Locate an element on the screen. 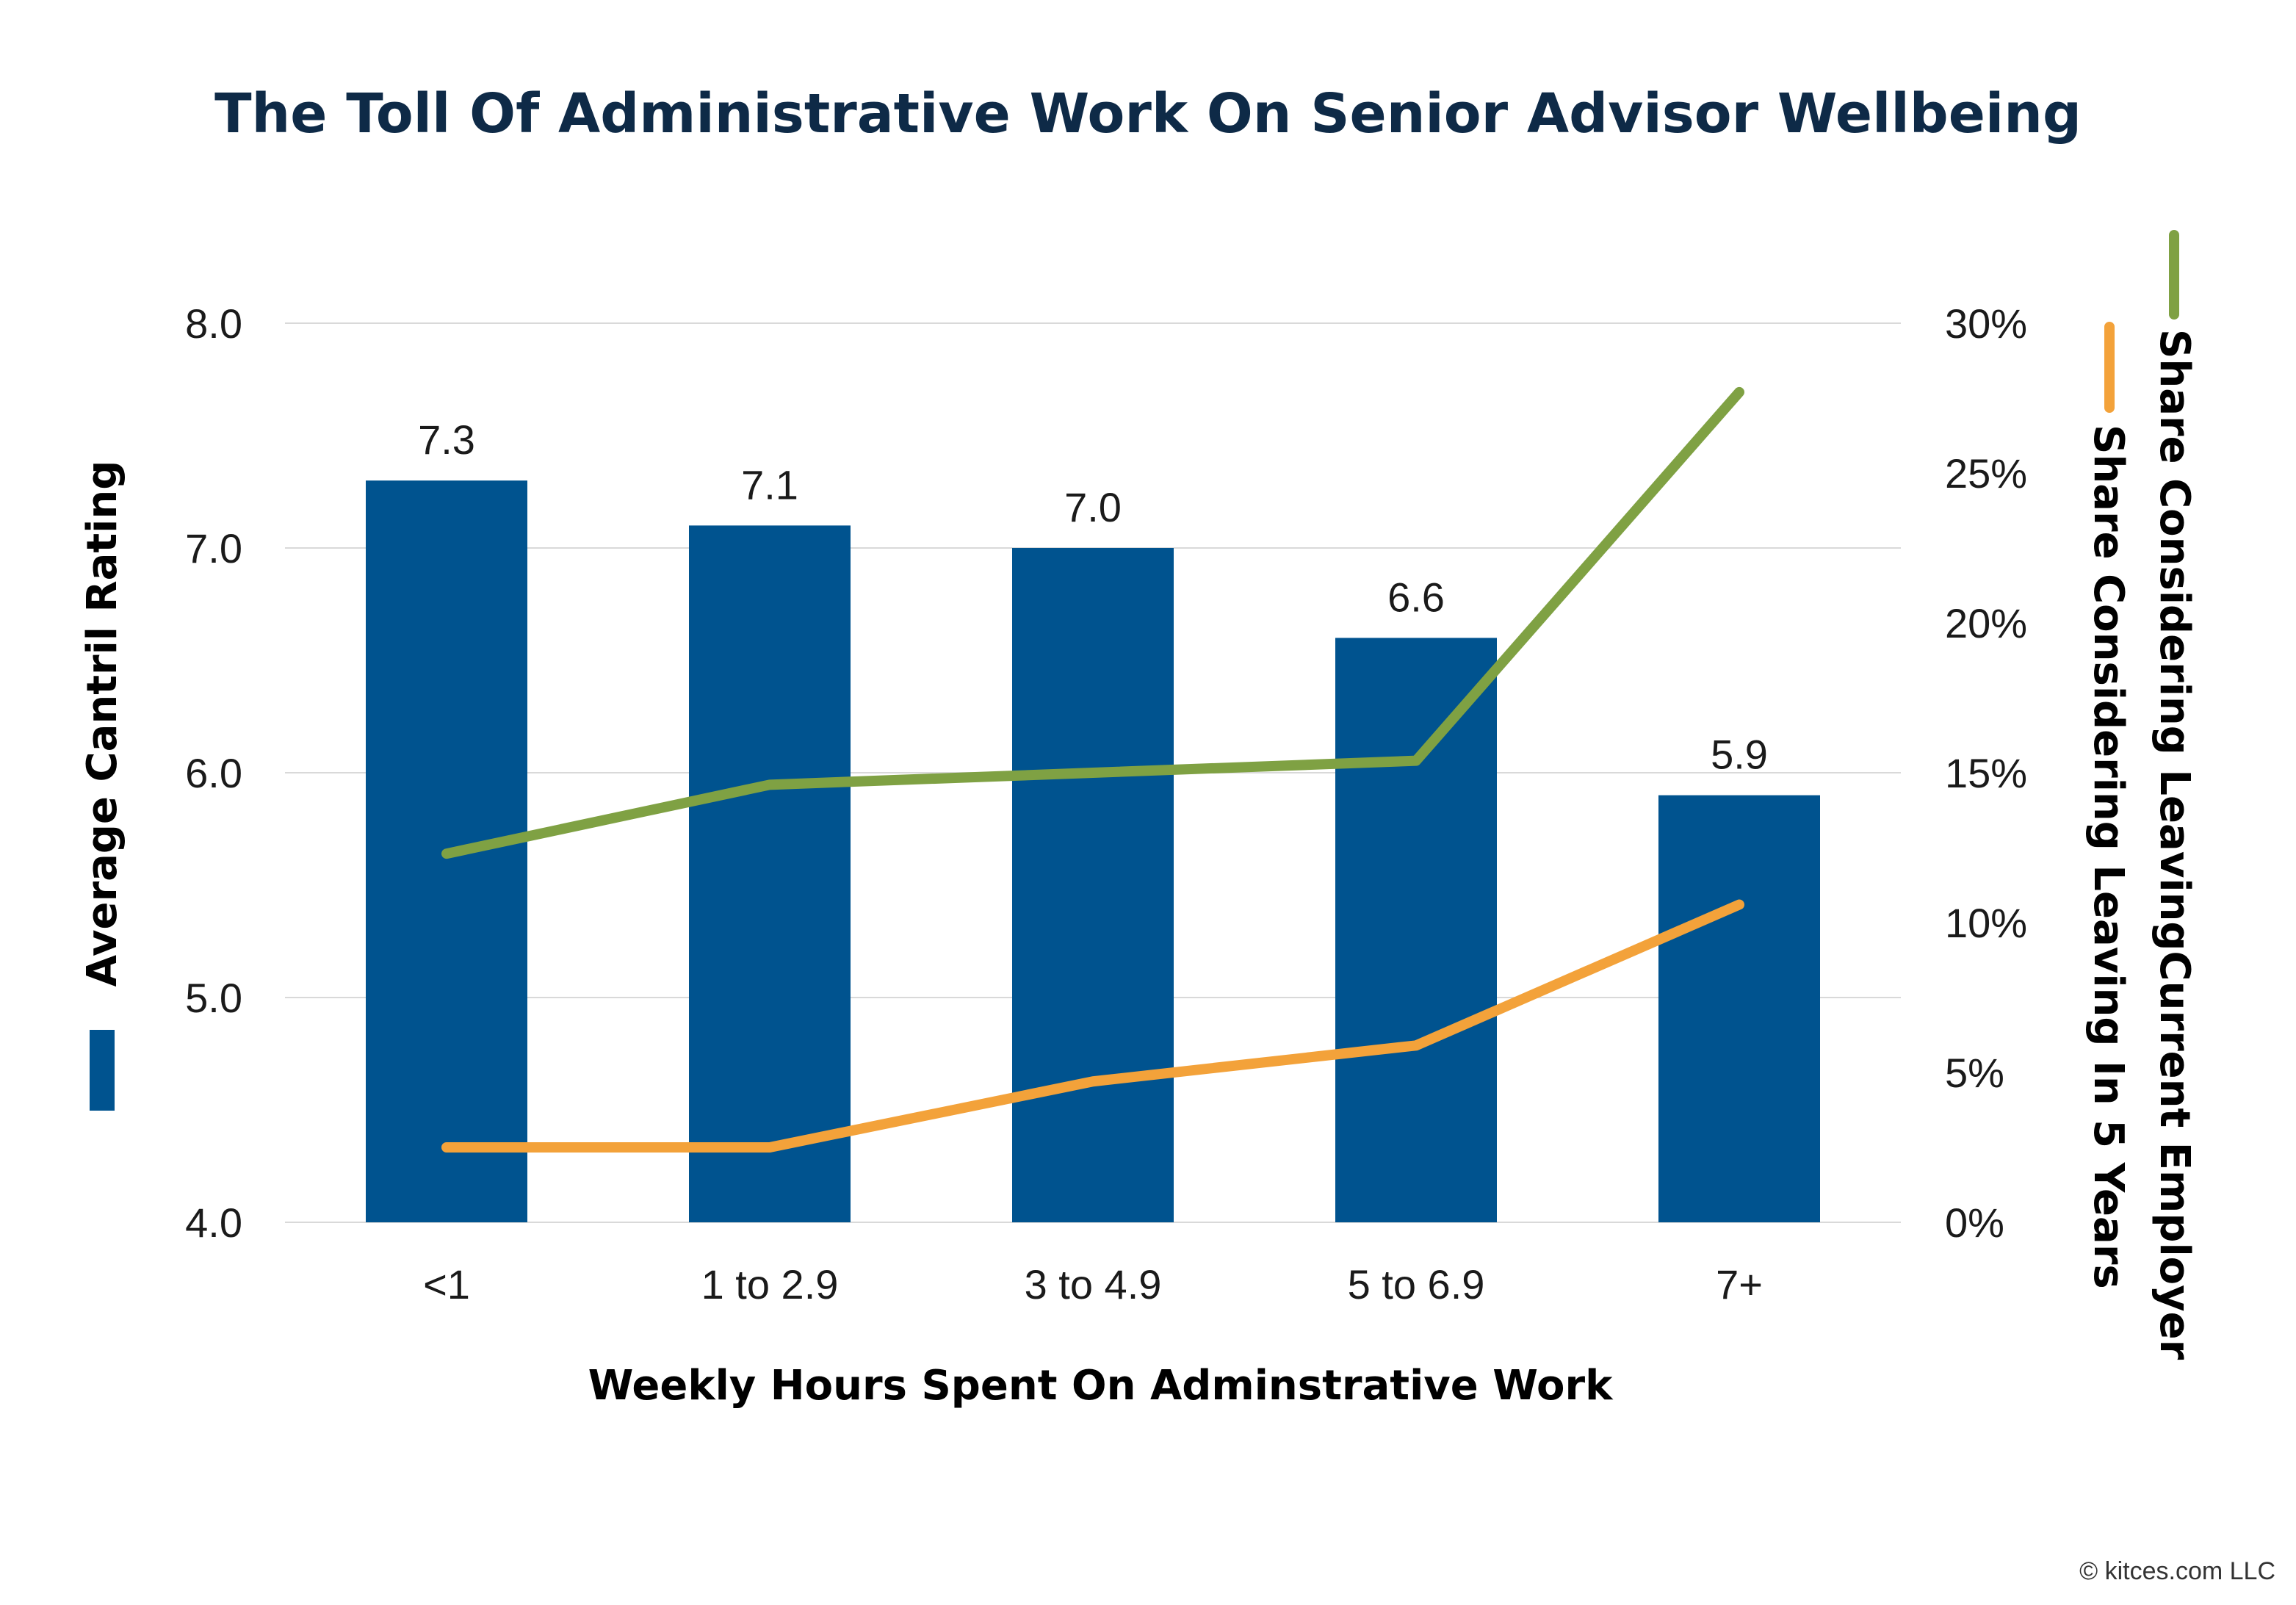  bar-data-label: 7.1 is located at coordinates (769, 484).